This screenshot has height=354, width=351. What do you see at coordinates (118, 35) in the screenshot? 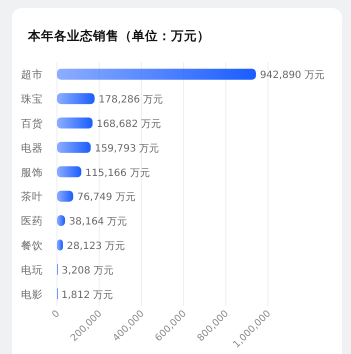
I see `chart-title: 本年各业态销售（单位：万元）` at bounding box center [118, 35].